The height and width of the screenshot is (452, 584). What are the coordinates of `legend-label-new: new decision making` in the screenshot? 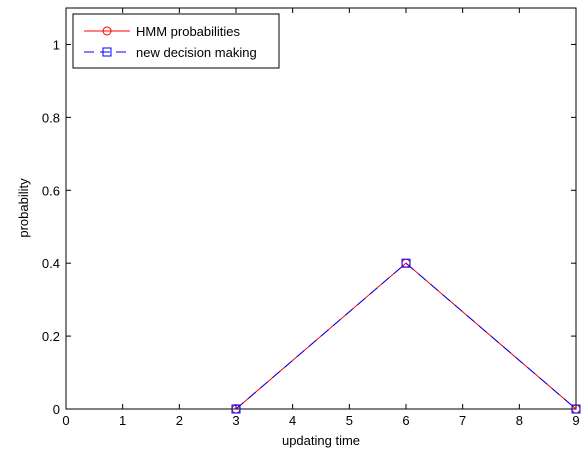 It's located at (196, 52).